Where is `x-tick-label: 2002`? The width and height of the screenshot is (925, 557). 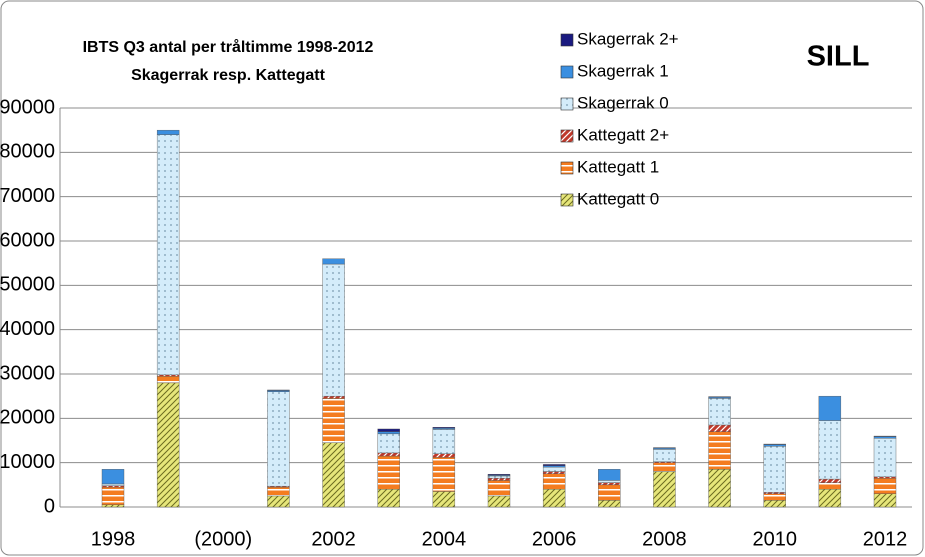
x-tick-label: 2002 is located at coordinates (333, 539).